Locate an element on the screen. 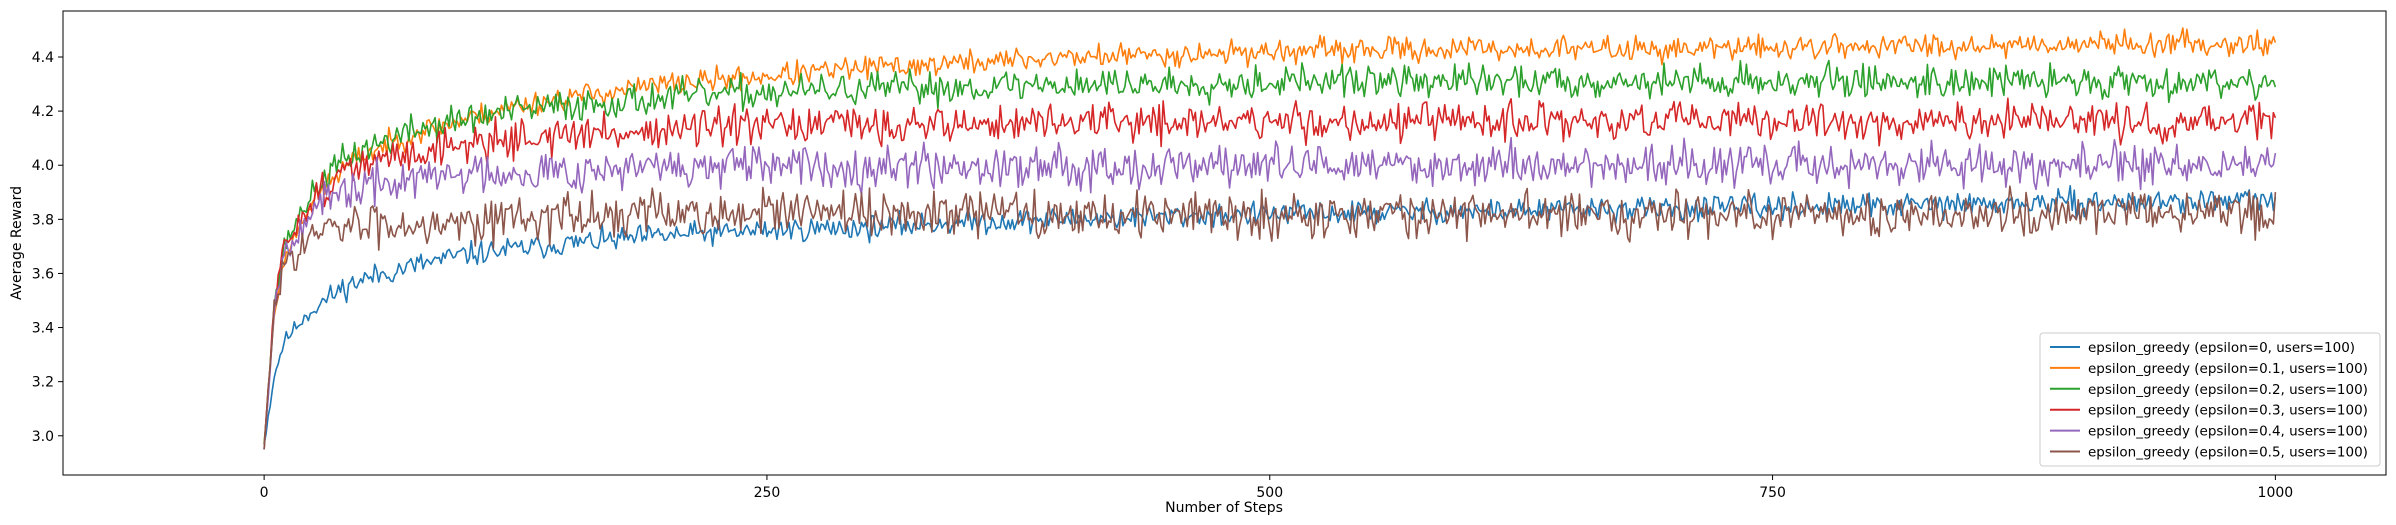  x-tick-label: 1000 is located at coordinates (2276, 493).